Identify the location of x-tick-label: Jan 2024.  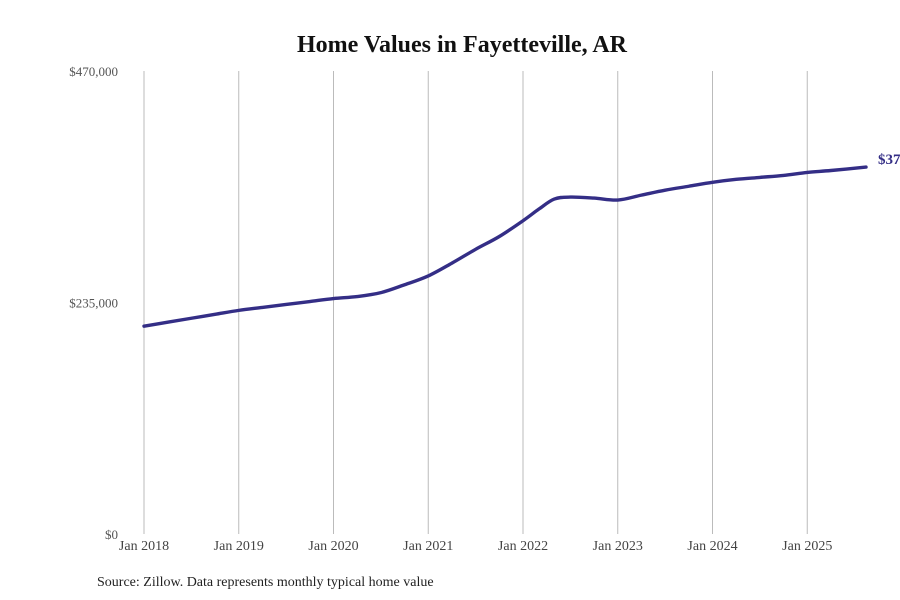
(712, 546).